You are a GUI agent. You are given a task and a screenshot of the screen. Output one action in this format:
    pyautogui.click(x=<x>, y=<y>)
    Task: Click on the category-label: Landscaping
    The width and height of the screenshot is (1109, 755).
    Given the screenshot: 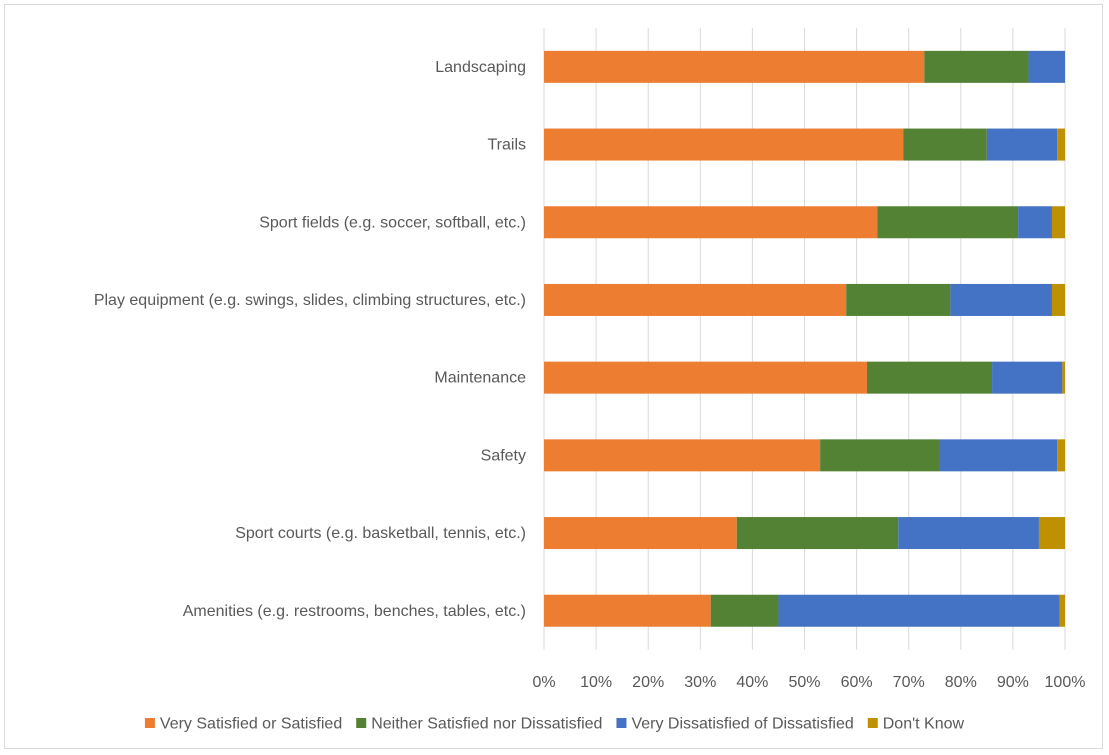 What is the action you would take?
    pyautogui.click(x=480, y=67)
    